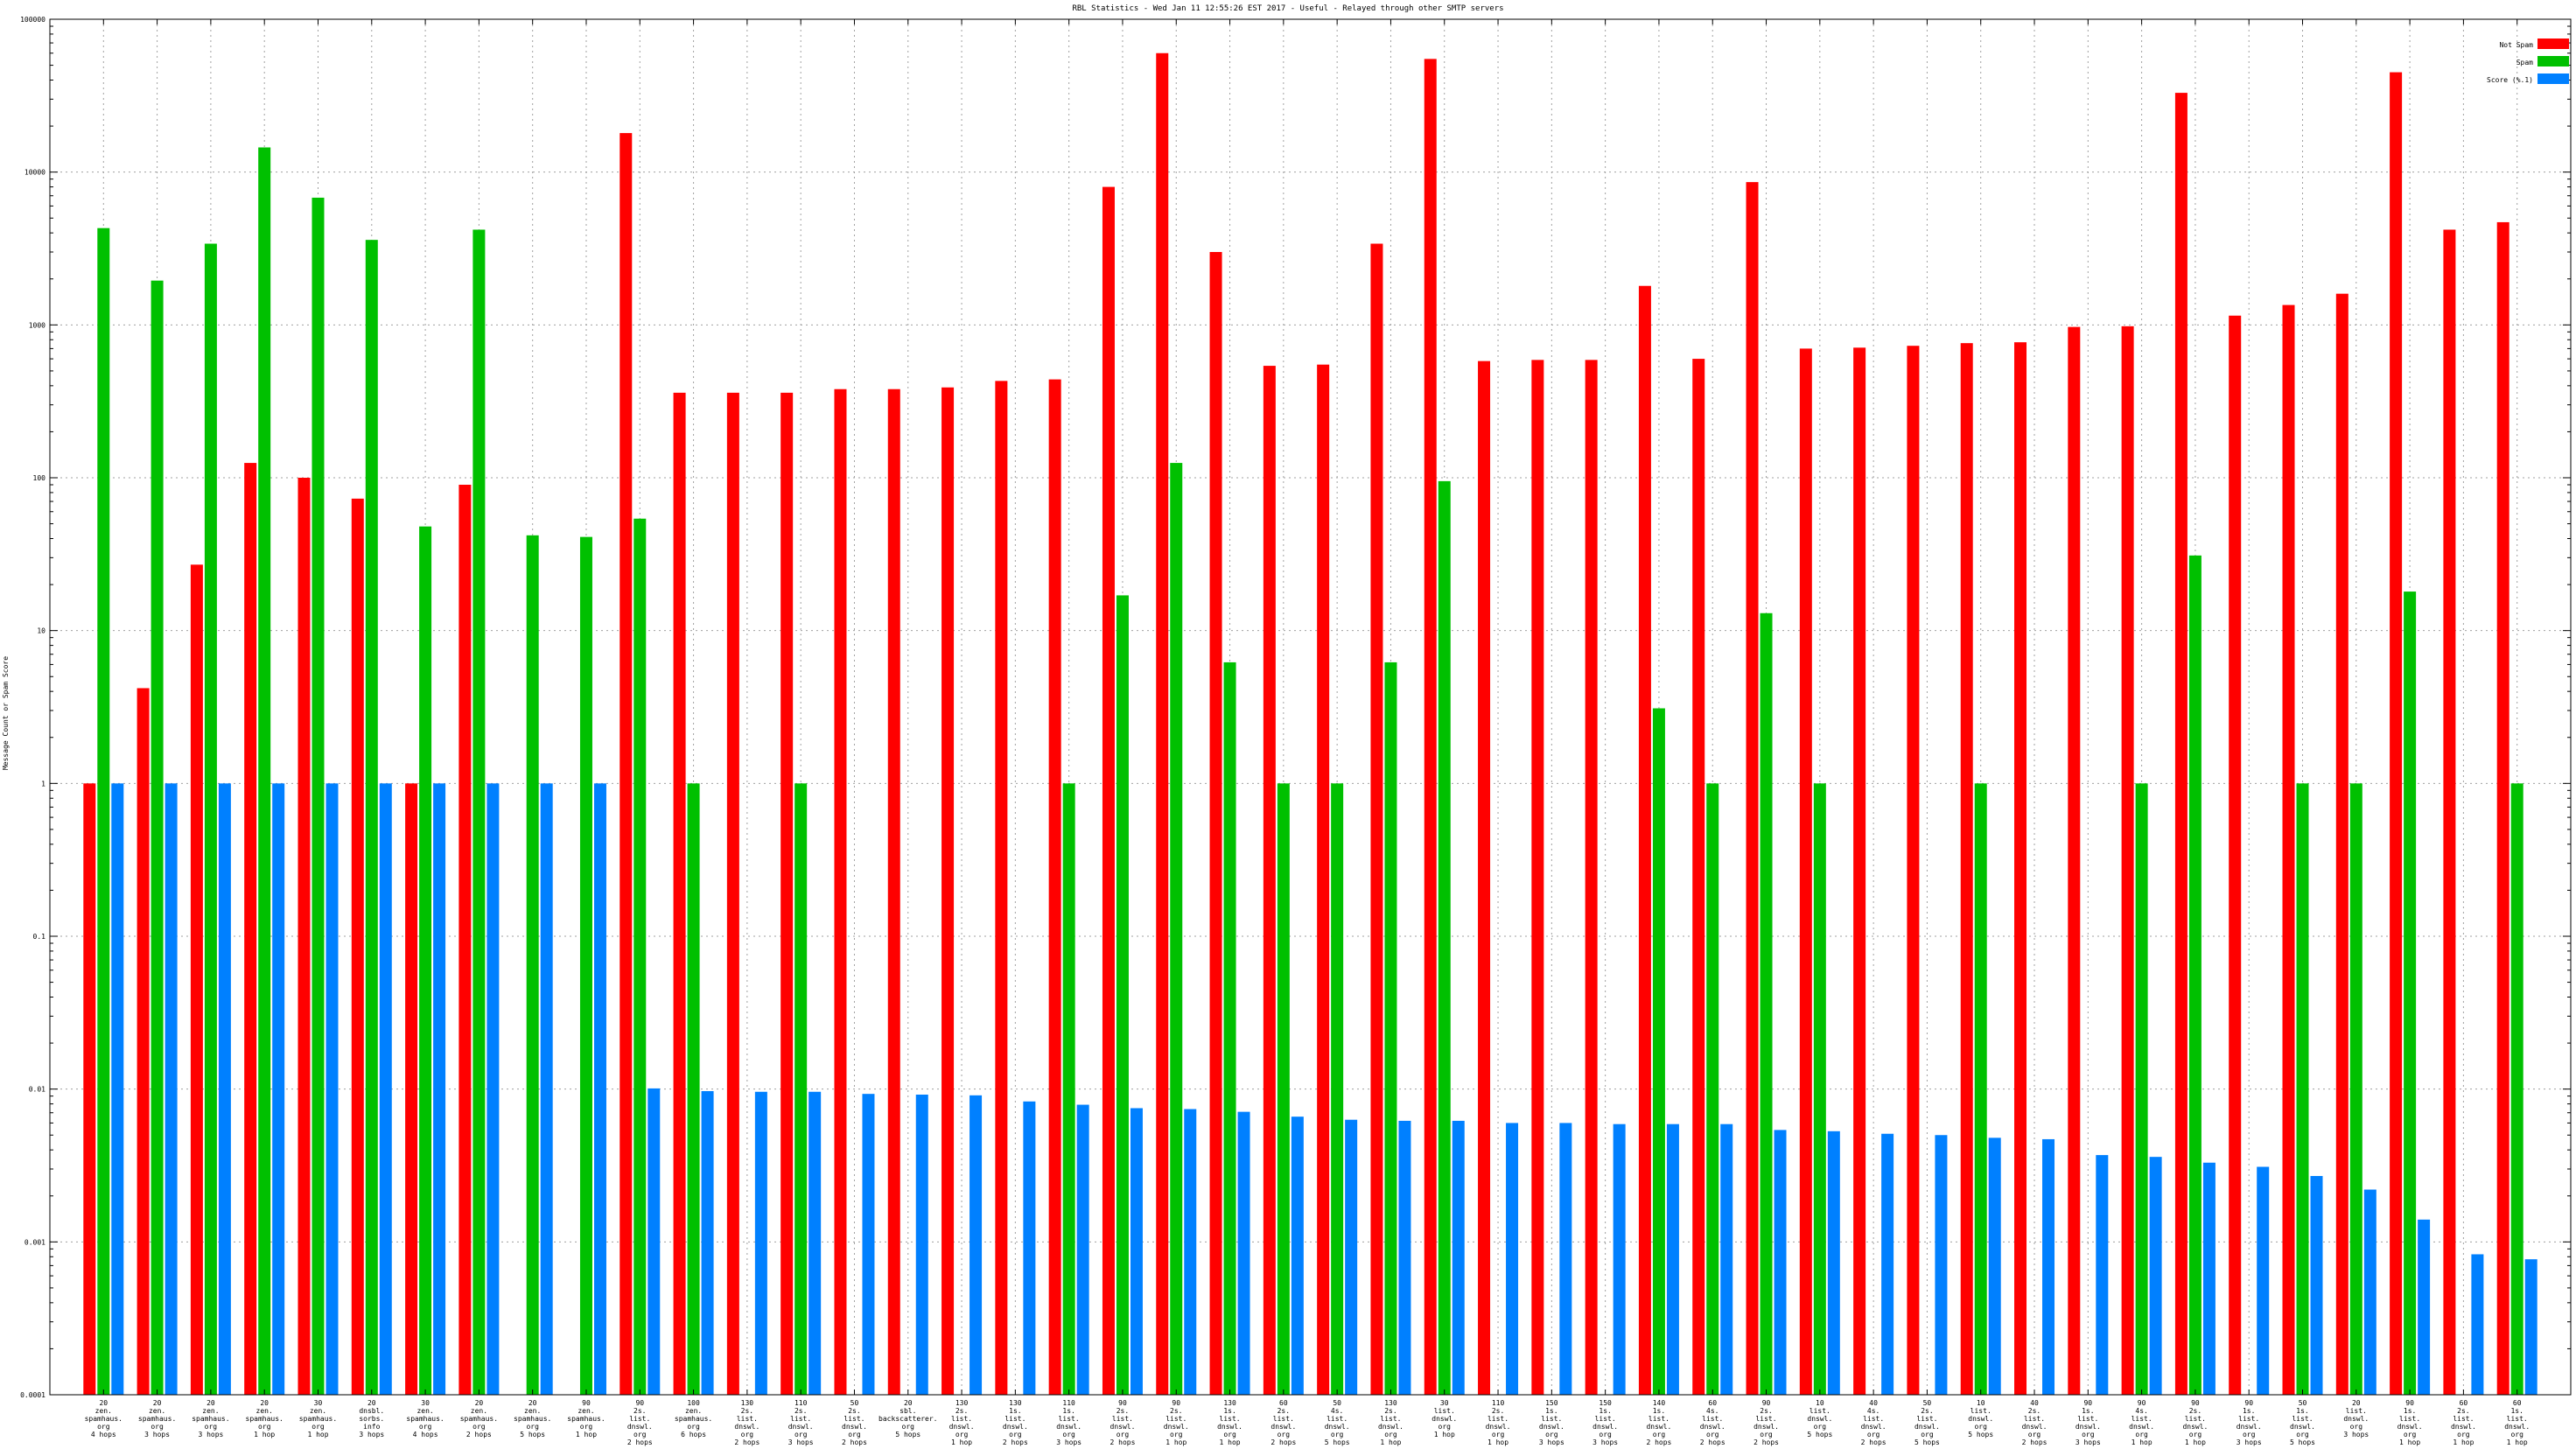 The width and height of the screenshot is (2576, 1449). What do you see at coordinates (693, 1403) in the screenshot?
I see `x-category-label-line: 100` at bounding box center [693, 1403].